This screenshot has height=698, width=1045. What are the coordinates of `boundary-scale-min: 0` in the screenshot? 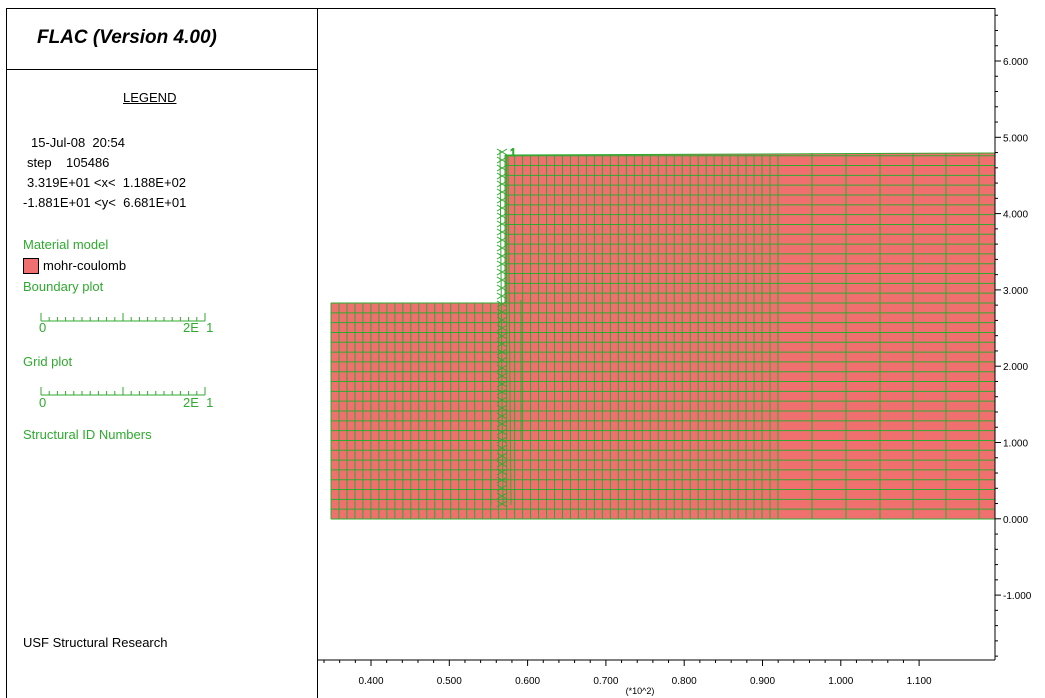 It's located at (43, 327).